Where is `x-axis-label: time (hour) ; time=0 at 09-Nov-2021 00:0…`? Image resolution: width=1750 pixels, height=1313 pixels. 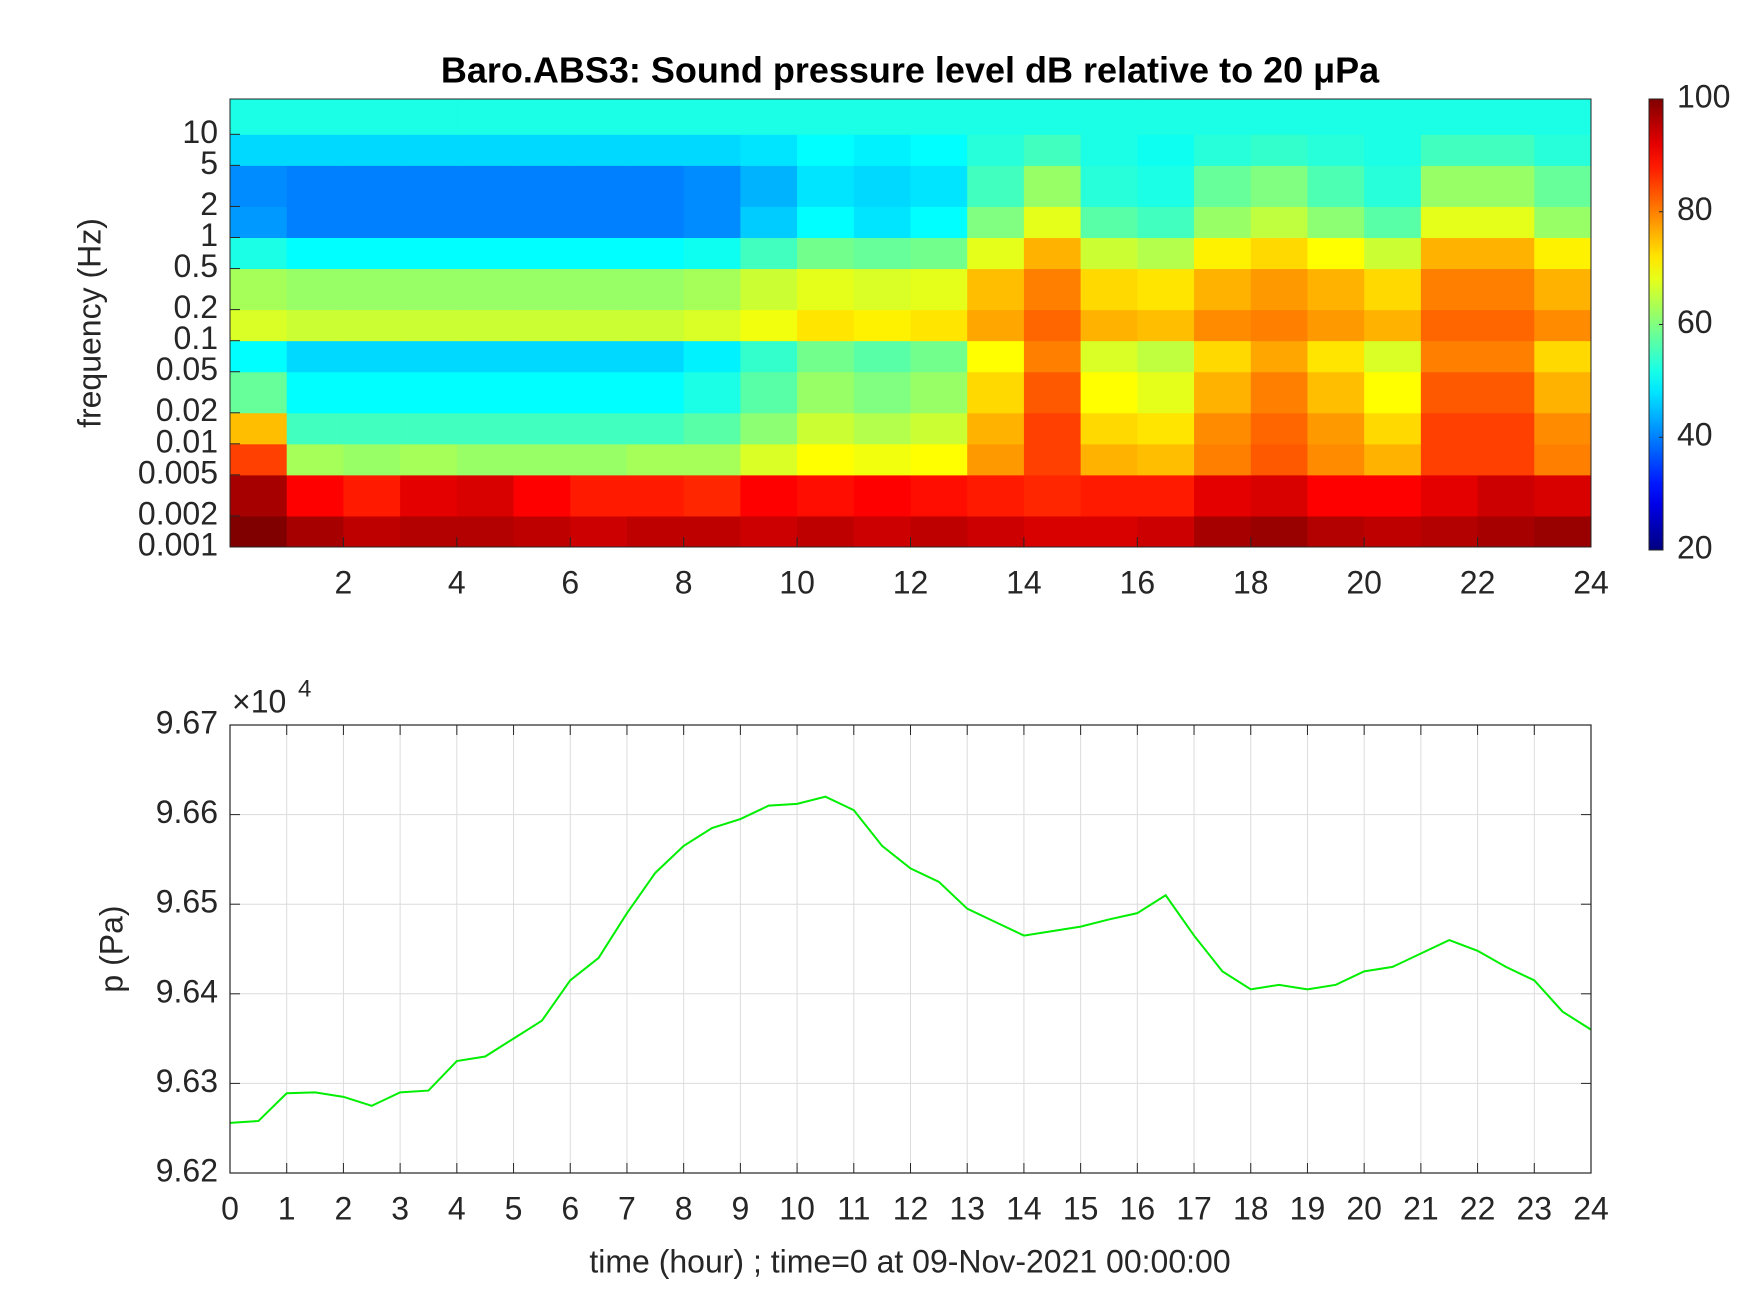 x-axis-label: time (hour) ; time=0 at 09-Nov-2021 00:0… is located at coordinates (909, 1261).